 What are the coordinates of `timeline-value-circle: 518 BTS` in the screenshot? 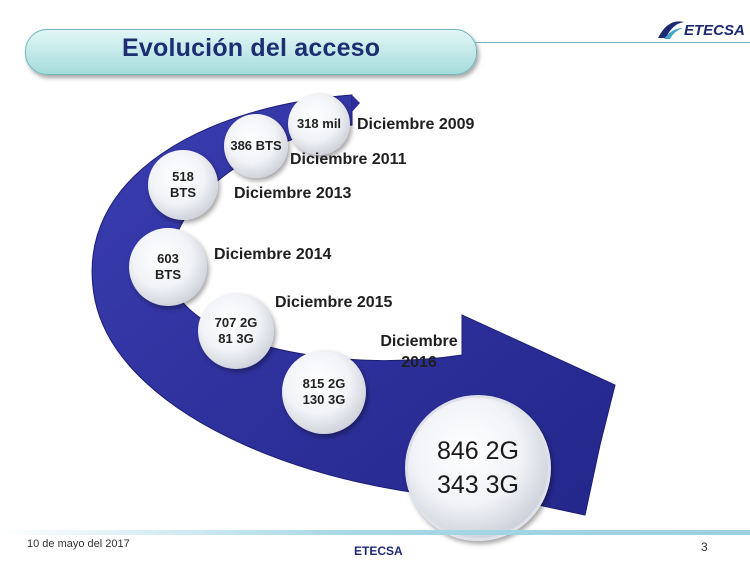 It's located at (183, 185).